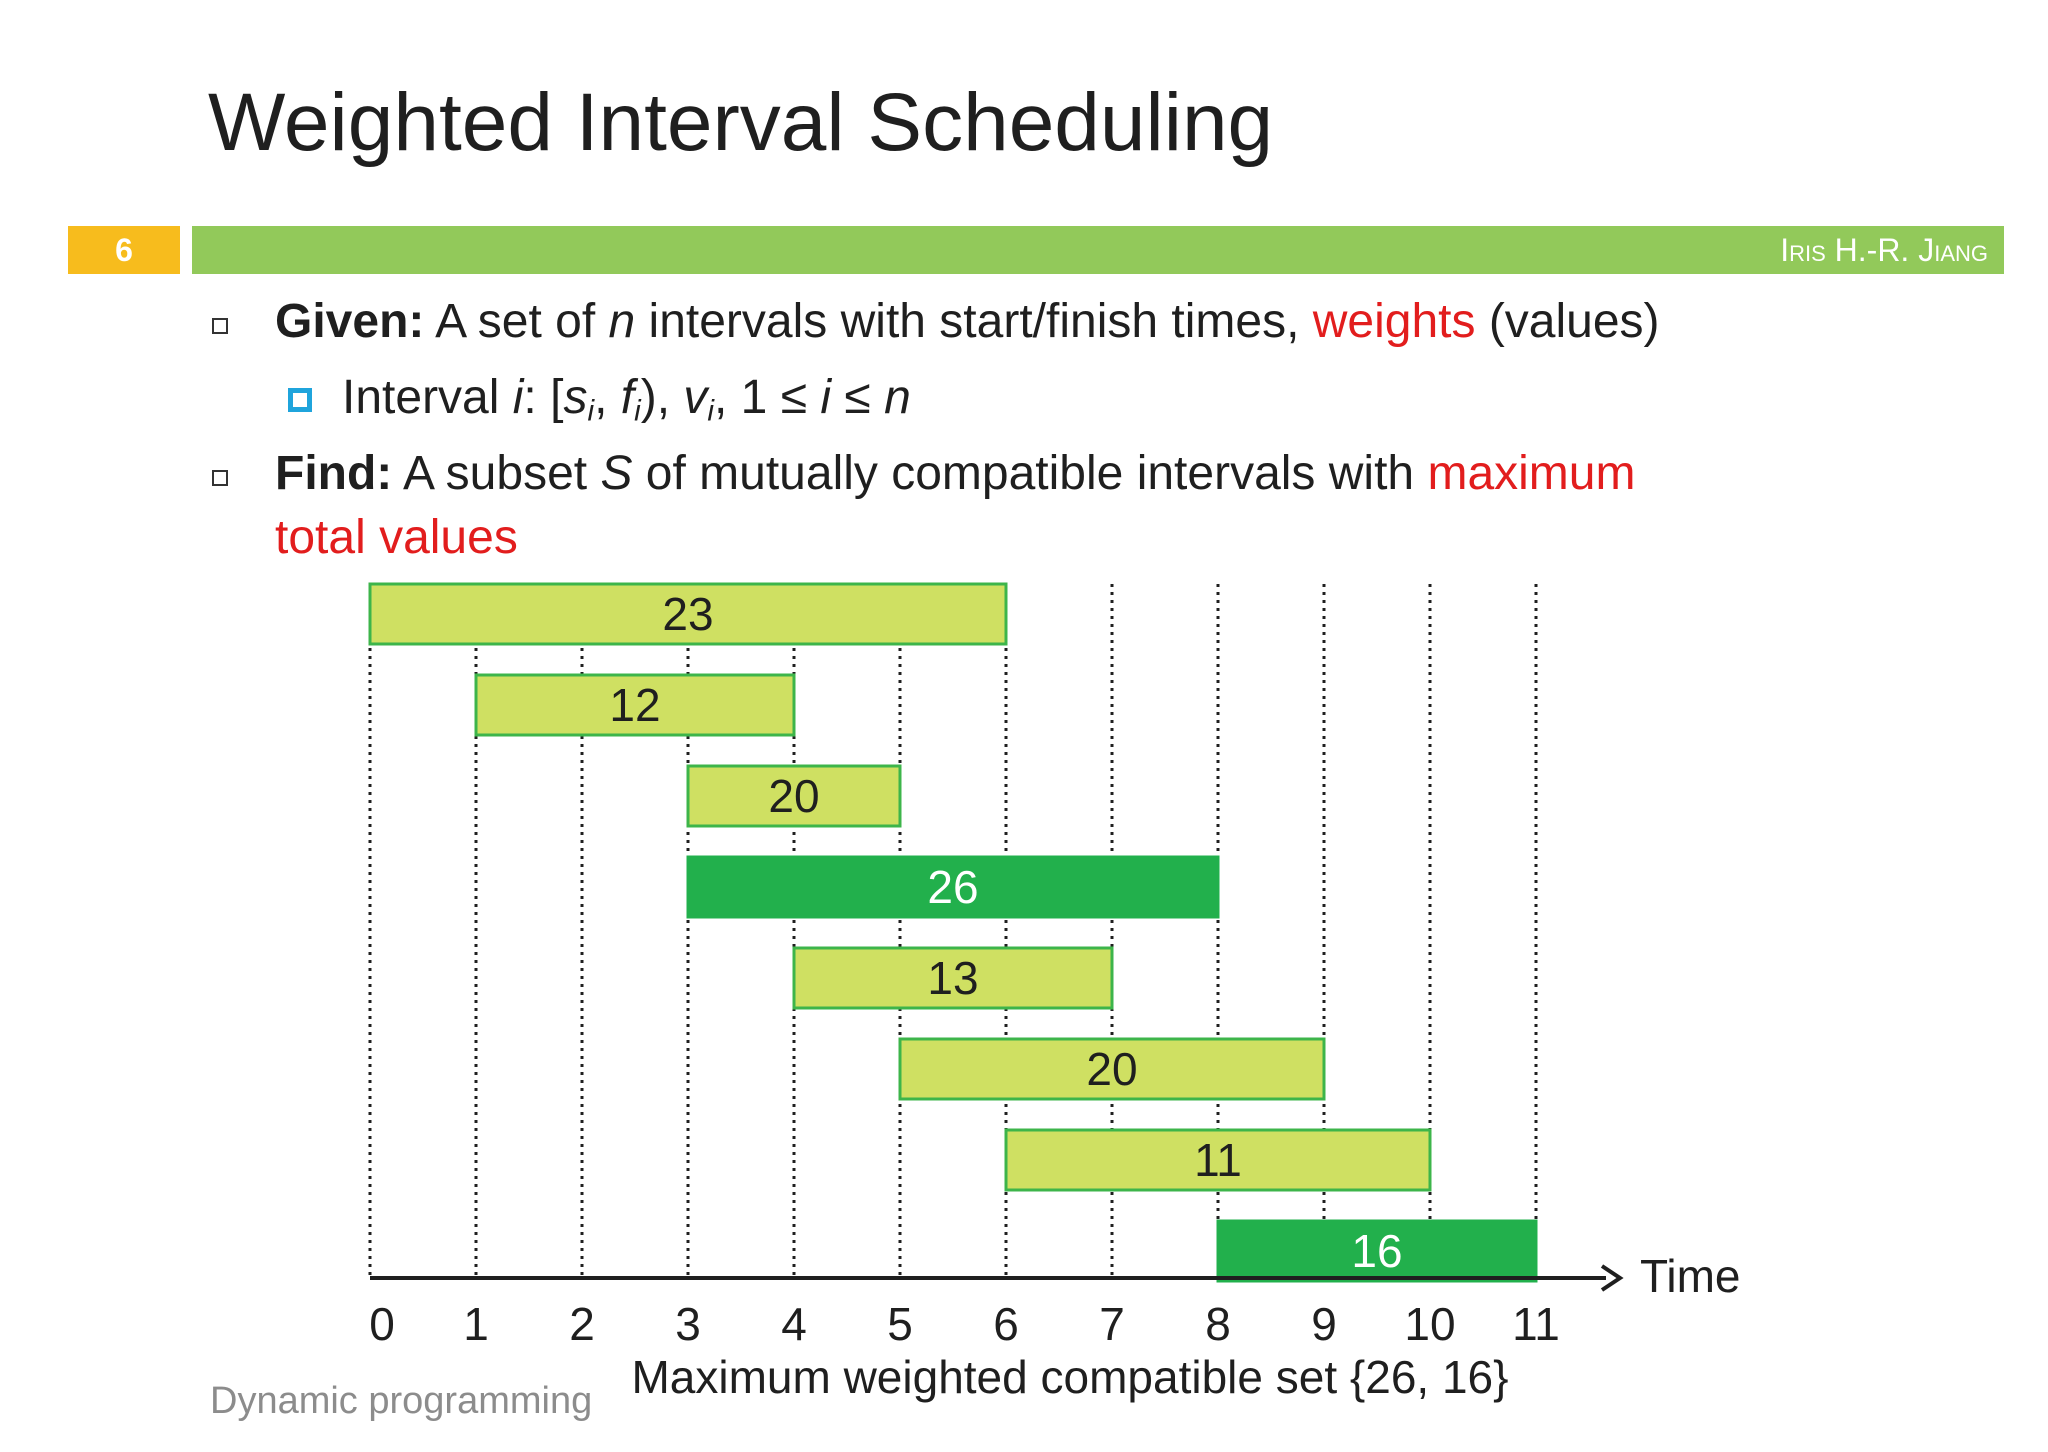 This screenshot has height=1452, width=2048. I want to click on x-tick-label: 3, so click(688, 1324).